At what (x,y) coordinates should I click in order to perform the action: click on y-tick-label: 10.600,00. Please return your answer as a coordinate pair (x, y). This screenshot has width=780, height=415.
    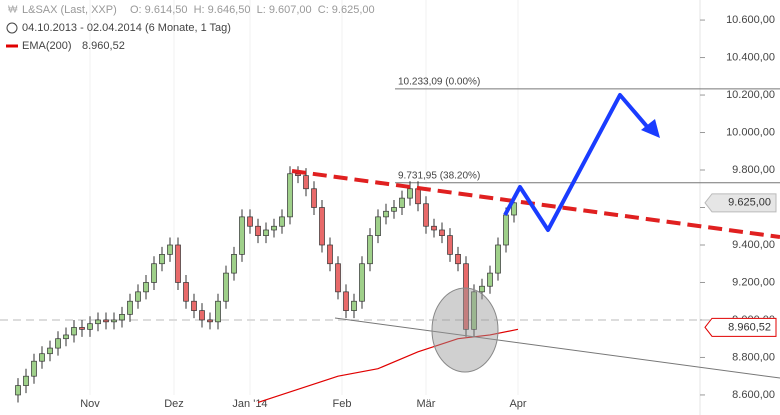
    Looking at the image, I should click on (750, 20).